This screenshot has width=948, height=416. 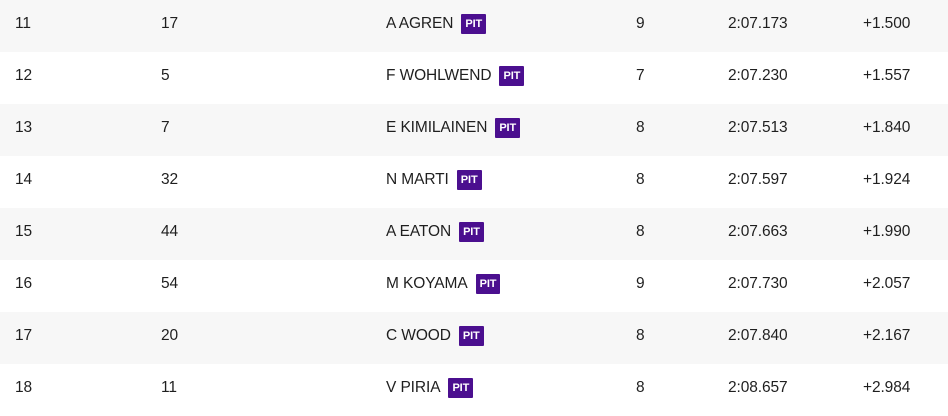 I want to click on car-number-cell: 54, so click(x=170, y=283).